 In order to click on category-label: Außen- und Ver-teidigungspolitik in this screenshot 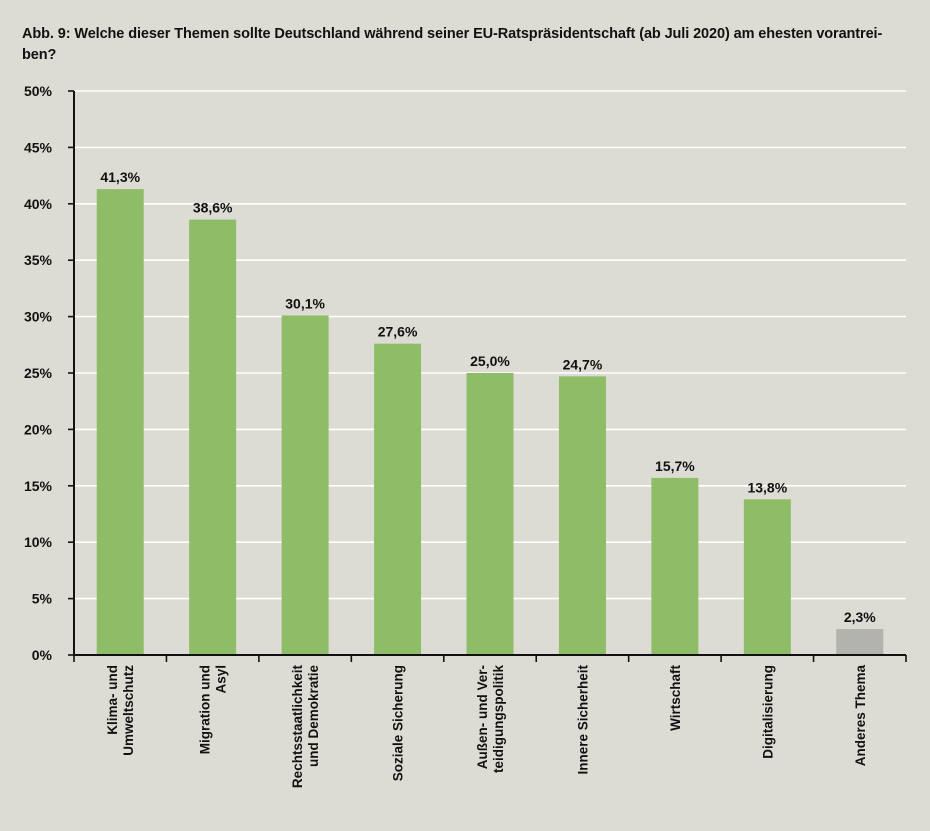, I will do `click(490, 719)`.